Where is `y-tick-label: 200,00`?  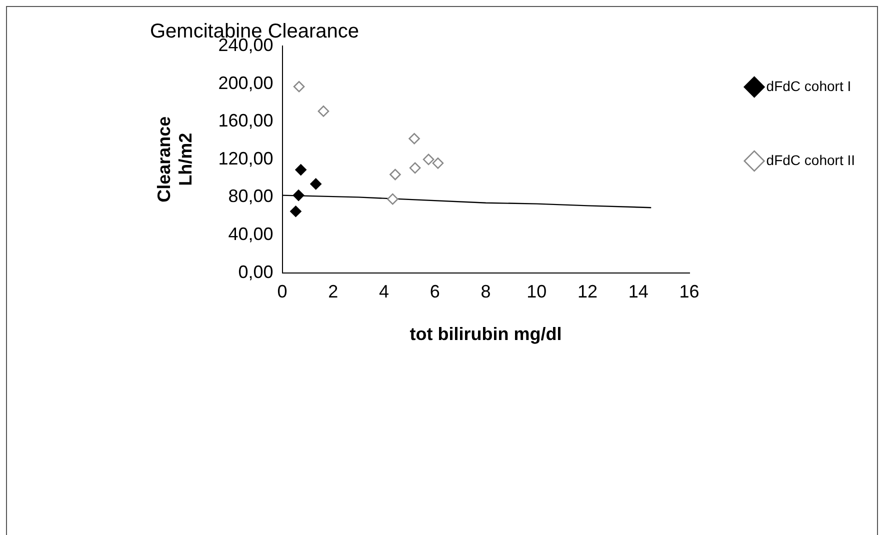 y-tick-label: 200,00 is located at coordinates (246, 82).